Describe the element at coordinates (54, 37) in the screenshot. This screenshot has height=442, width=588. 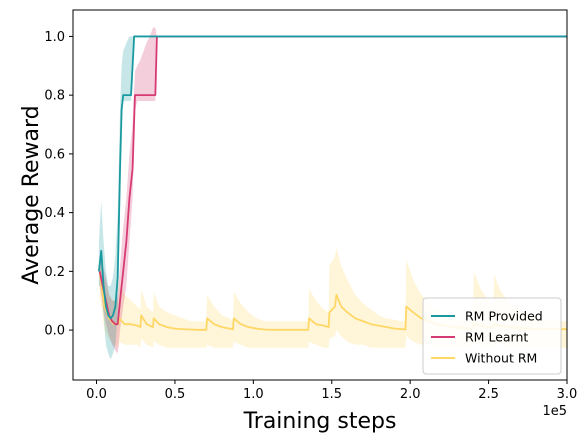
I see `y-tick-label: 1.0` at that location.